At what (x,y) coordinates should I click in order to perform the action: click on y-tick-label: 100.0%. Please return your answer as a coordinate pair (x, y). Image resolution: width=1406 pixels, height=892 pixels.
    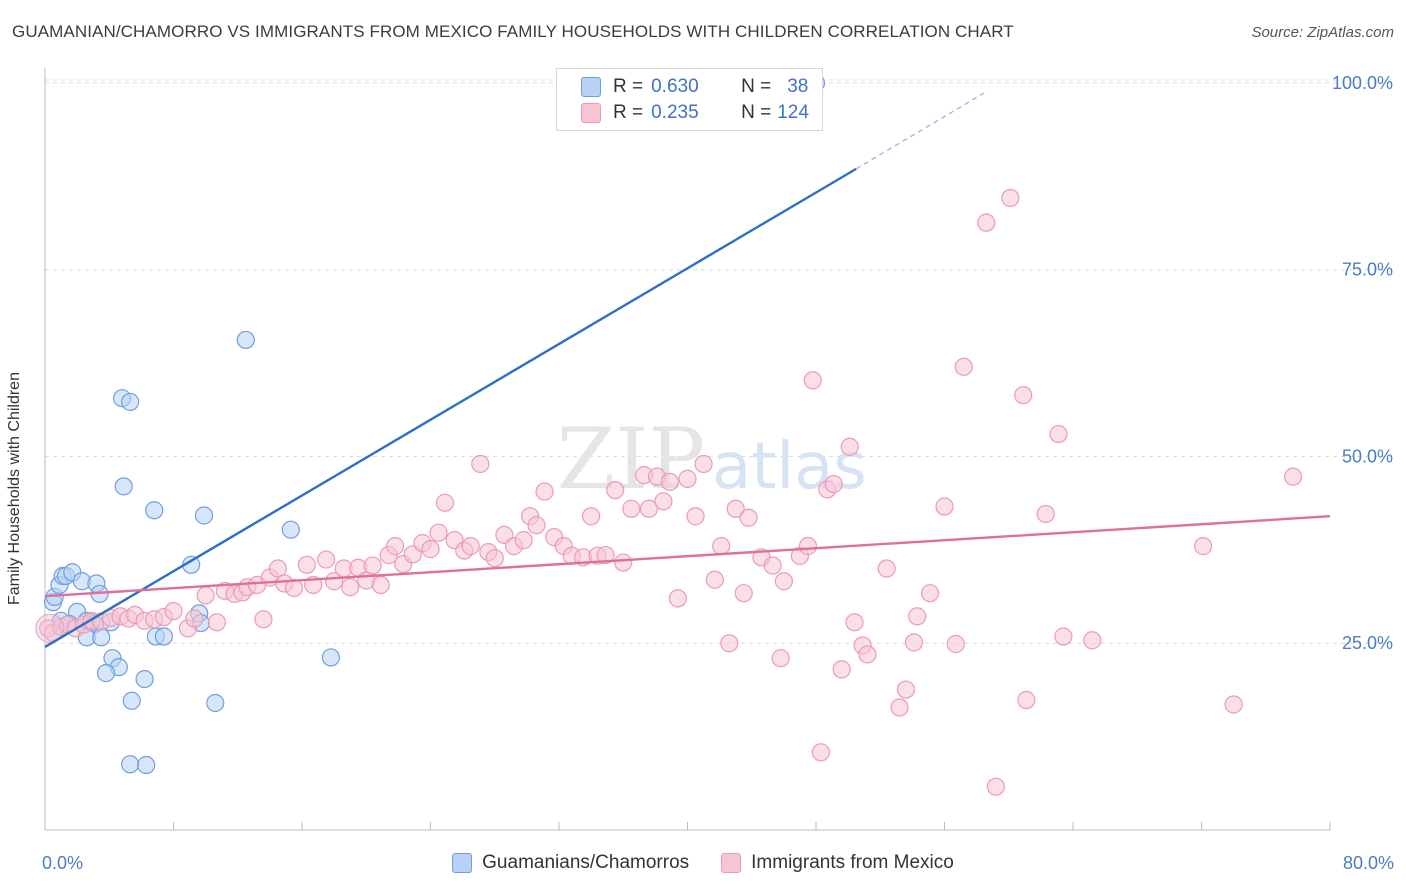
    Looking at the image, I should click on (1362, 83).